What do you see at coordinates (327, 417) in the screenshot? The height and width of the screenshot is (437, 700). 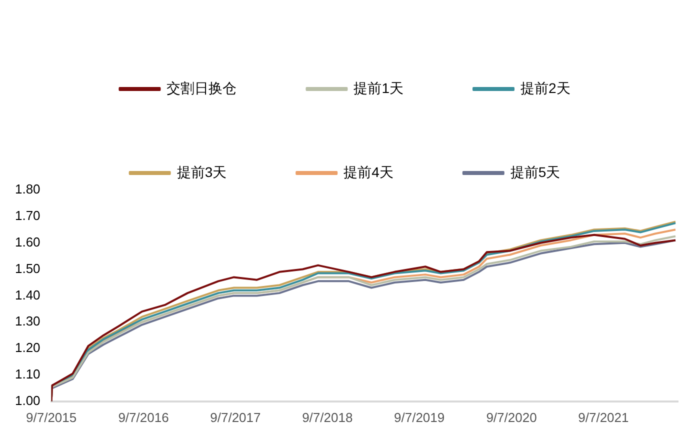 I see `x-tick-label: 9/7/2018` at bounding box center [327, 417].